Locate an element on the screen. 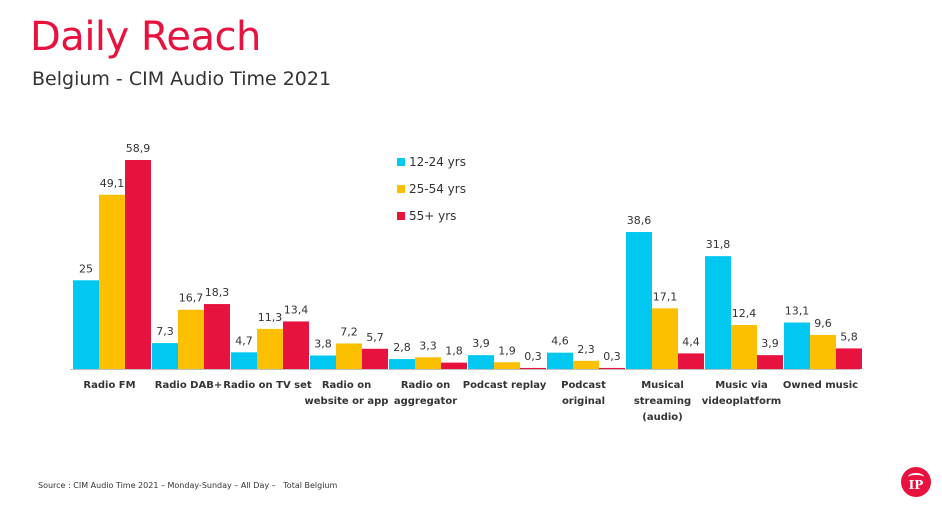 This screenshot has height=510, width=942. data-label: 1,9 is located at coordinates (507, 350).